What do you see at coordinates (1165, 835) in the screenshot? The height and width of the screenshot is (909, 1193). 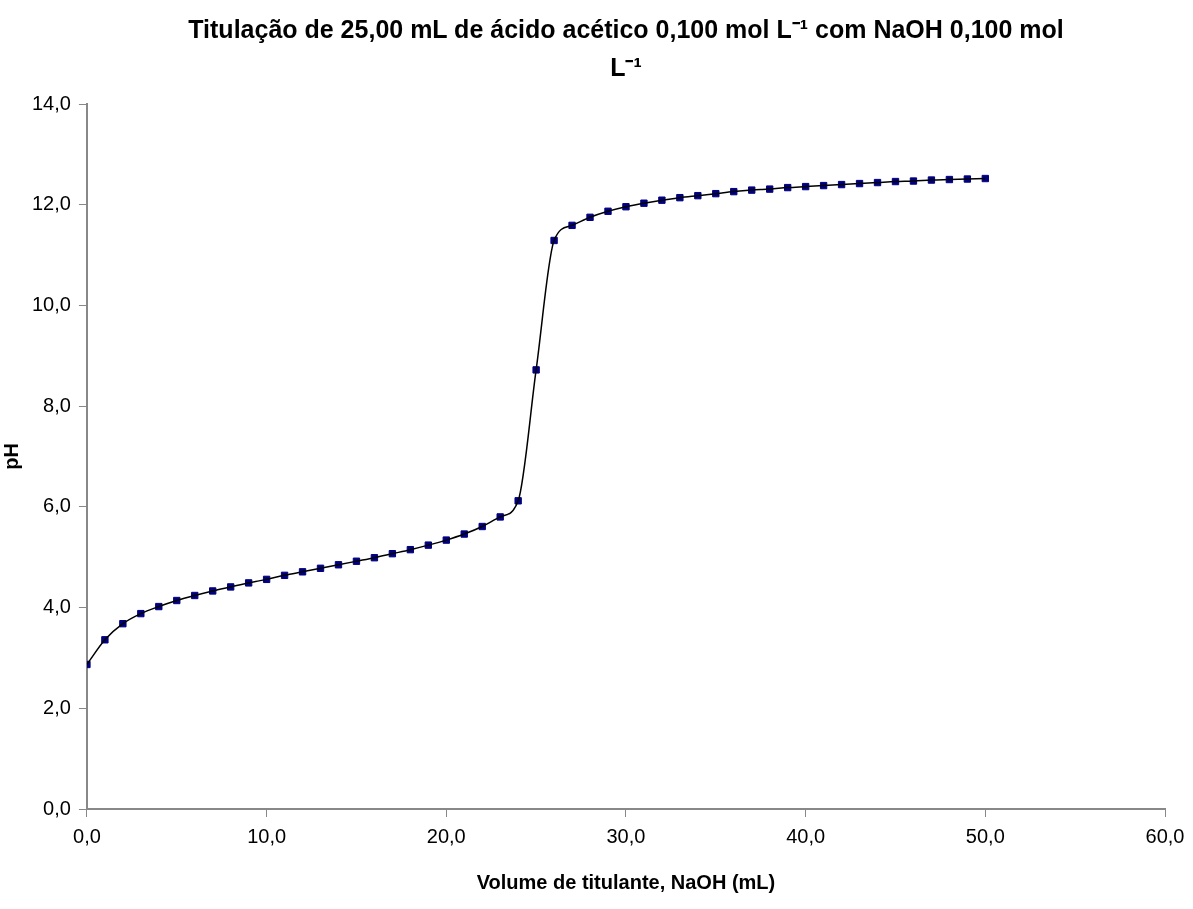 I see `x-tick-label: 60,0` at bounding box center [1165, 835].